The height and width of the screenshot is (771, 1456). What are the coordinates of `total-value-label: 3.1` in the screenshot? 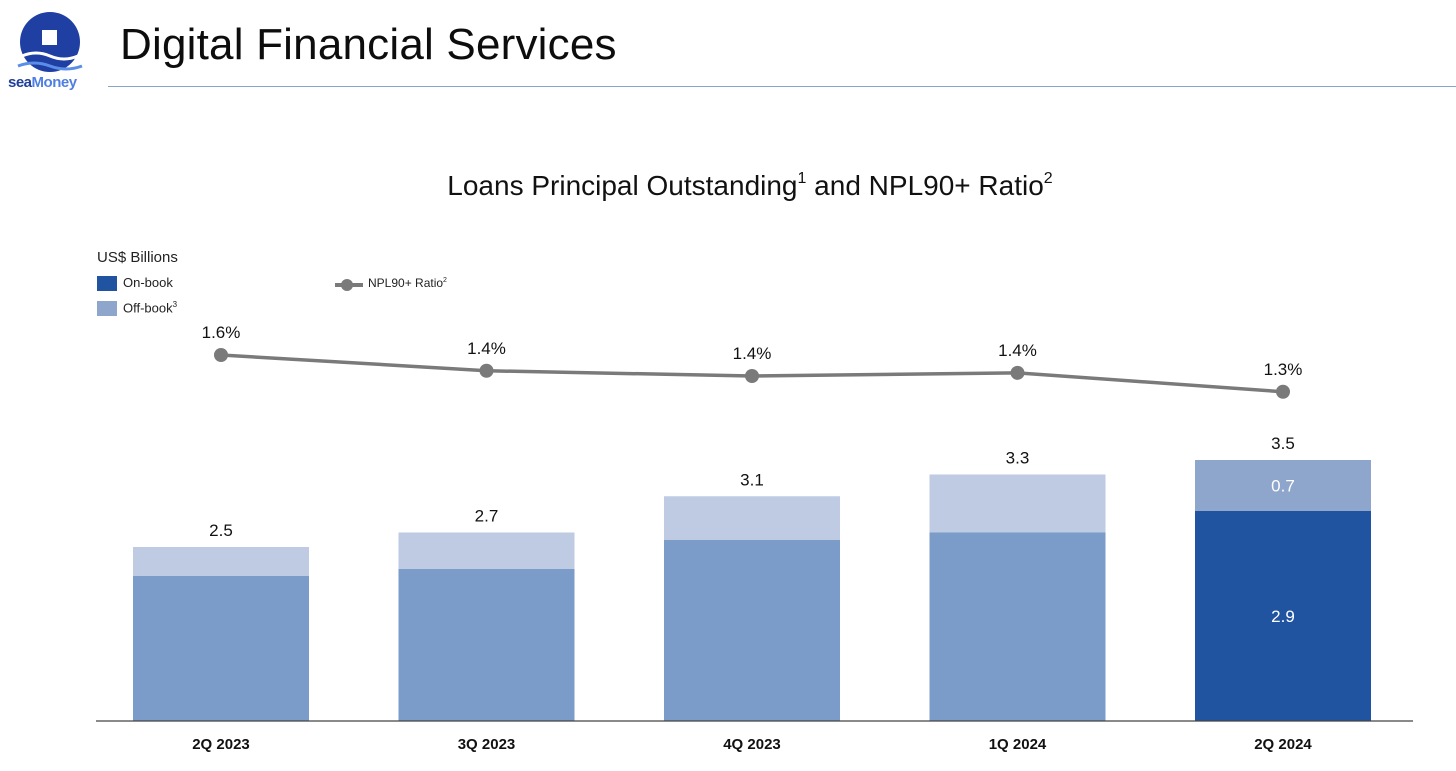 It's located at (752, 479).